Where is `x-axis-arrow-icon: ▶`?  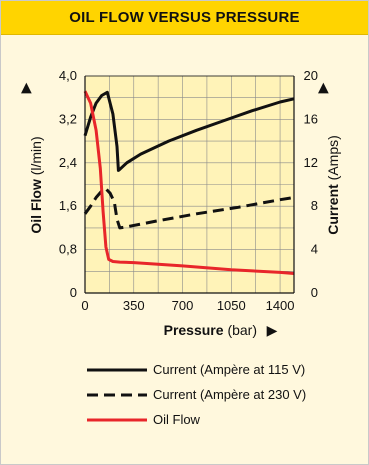 x-axis-arrow-icon: ▶ is located at coordinates (272, 330).